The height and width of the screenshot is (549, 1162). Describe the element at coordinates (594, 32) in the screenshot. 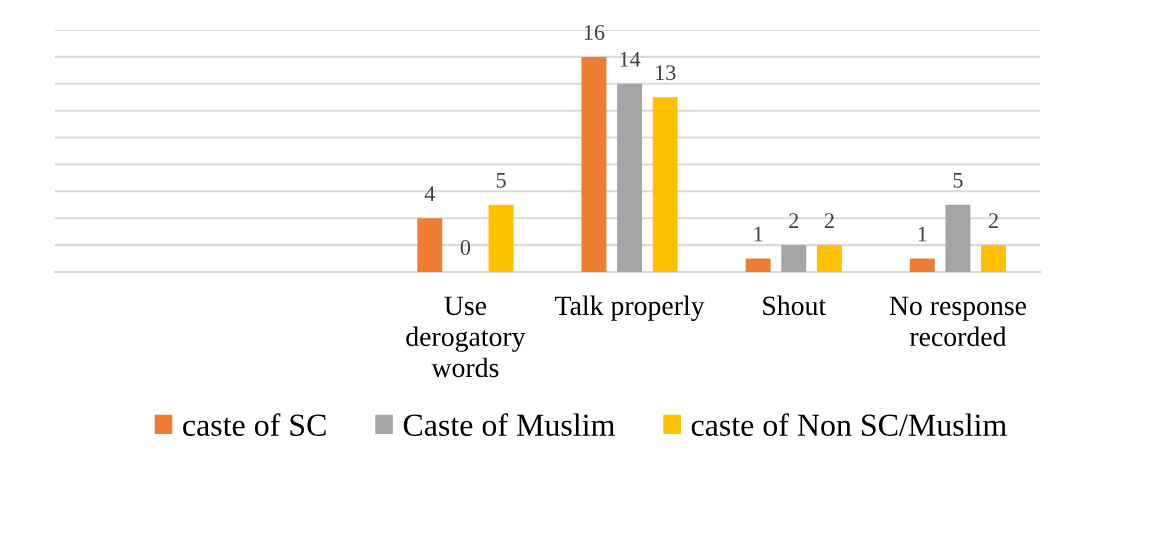

I see `data-label: 16` at that location.